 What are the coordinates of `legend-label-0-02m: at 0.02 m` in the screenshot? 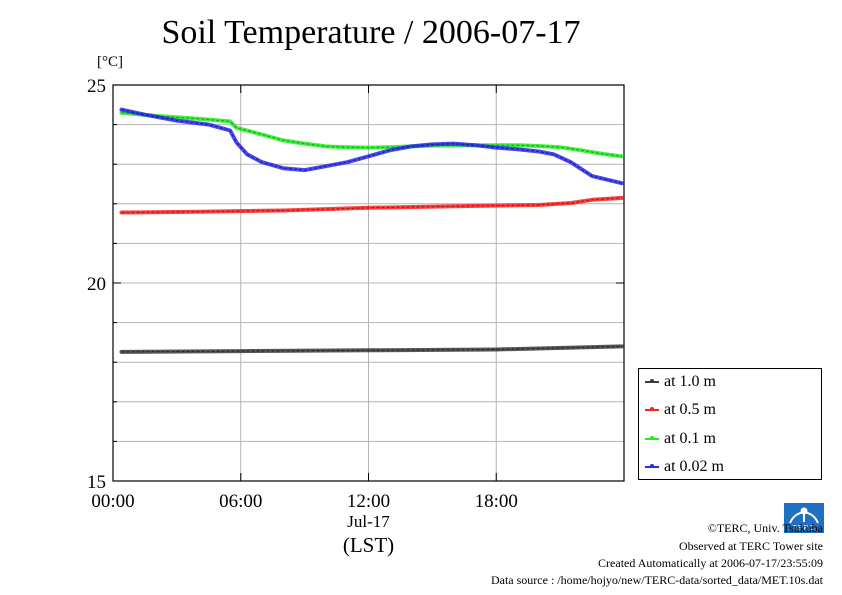 It's located at (694, 466).